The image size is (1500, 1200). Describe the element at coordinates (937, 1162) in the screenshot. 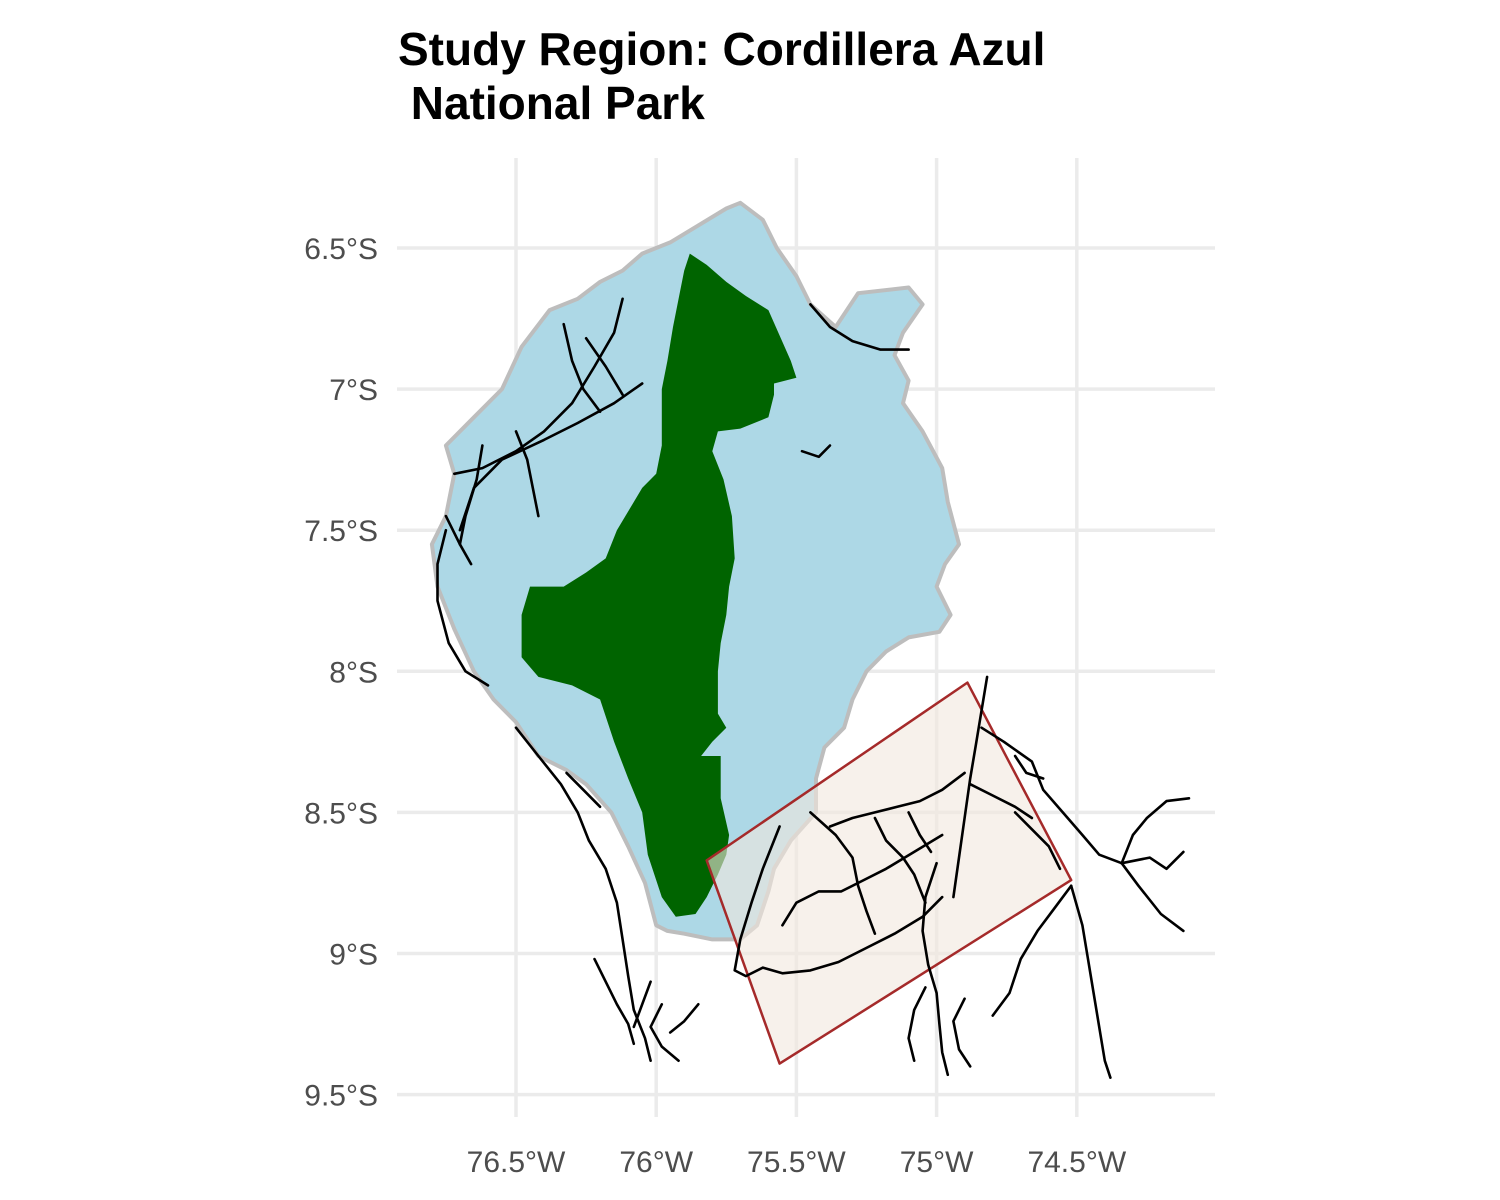

I see `x-tick-label-3: 75°W` at that location.